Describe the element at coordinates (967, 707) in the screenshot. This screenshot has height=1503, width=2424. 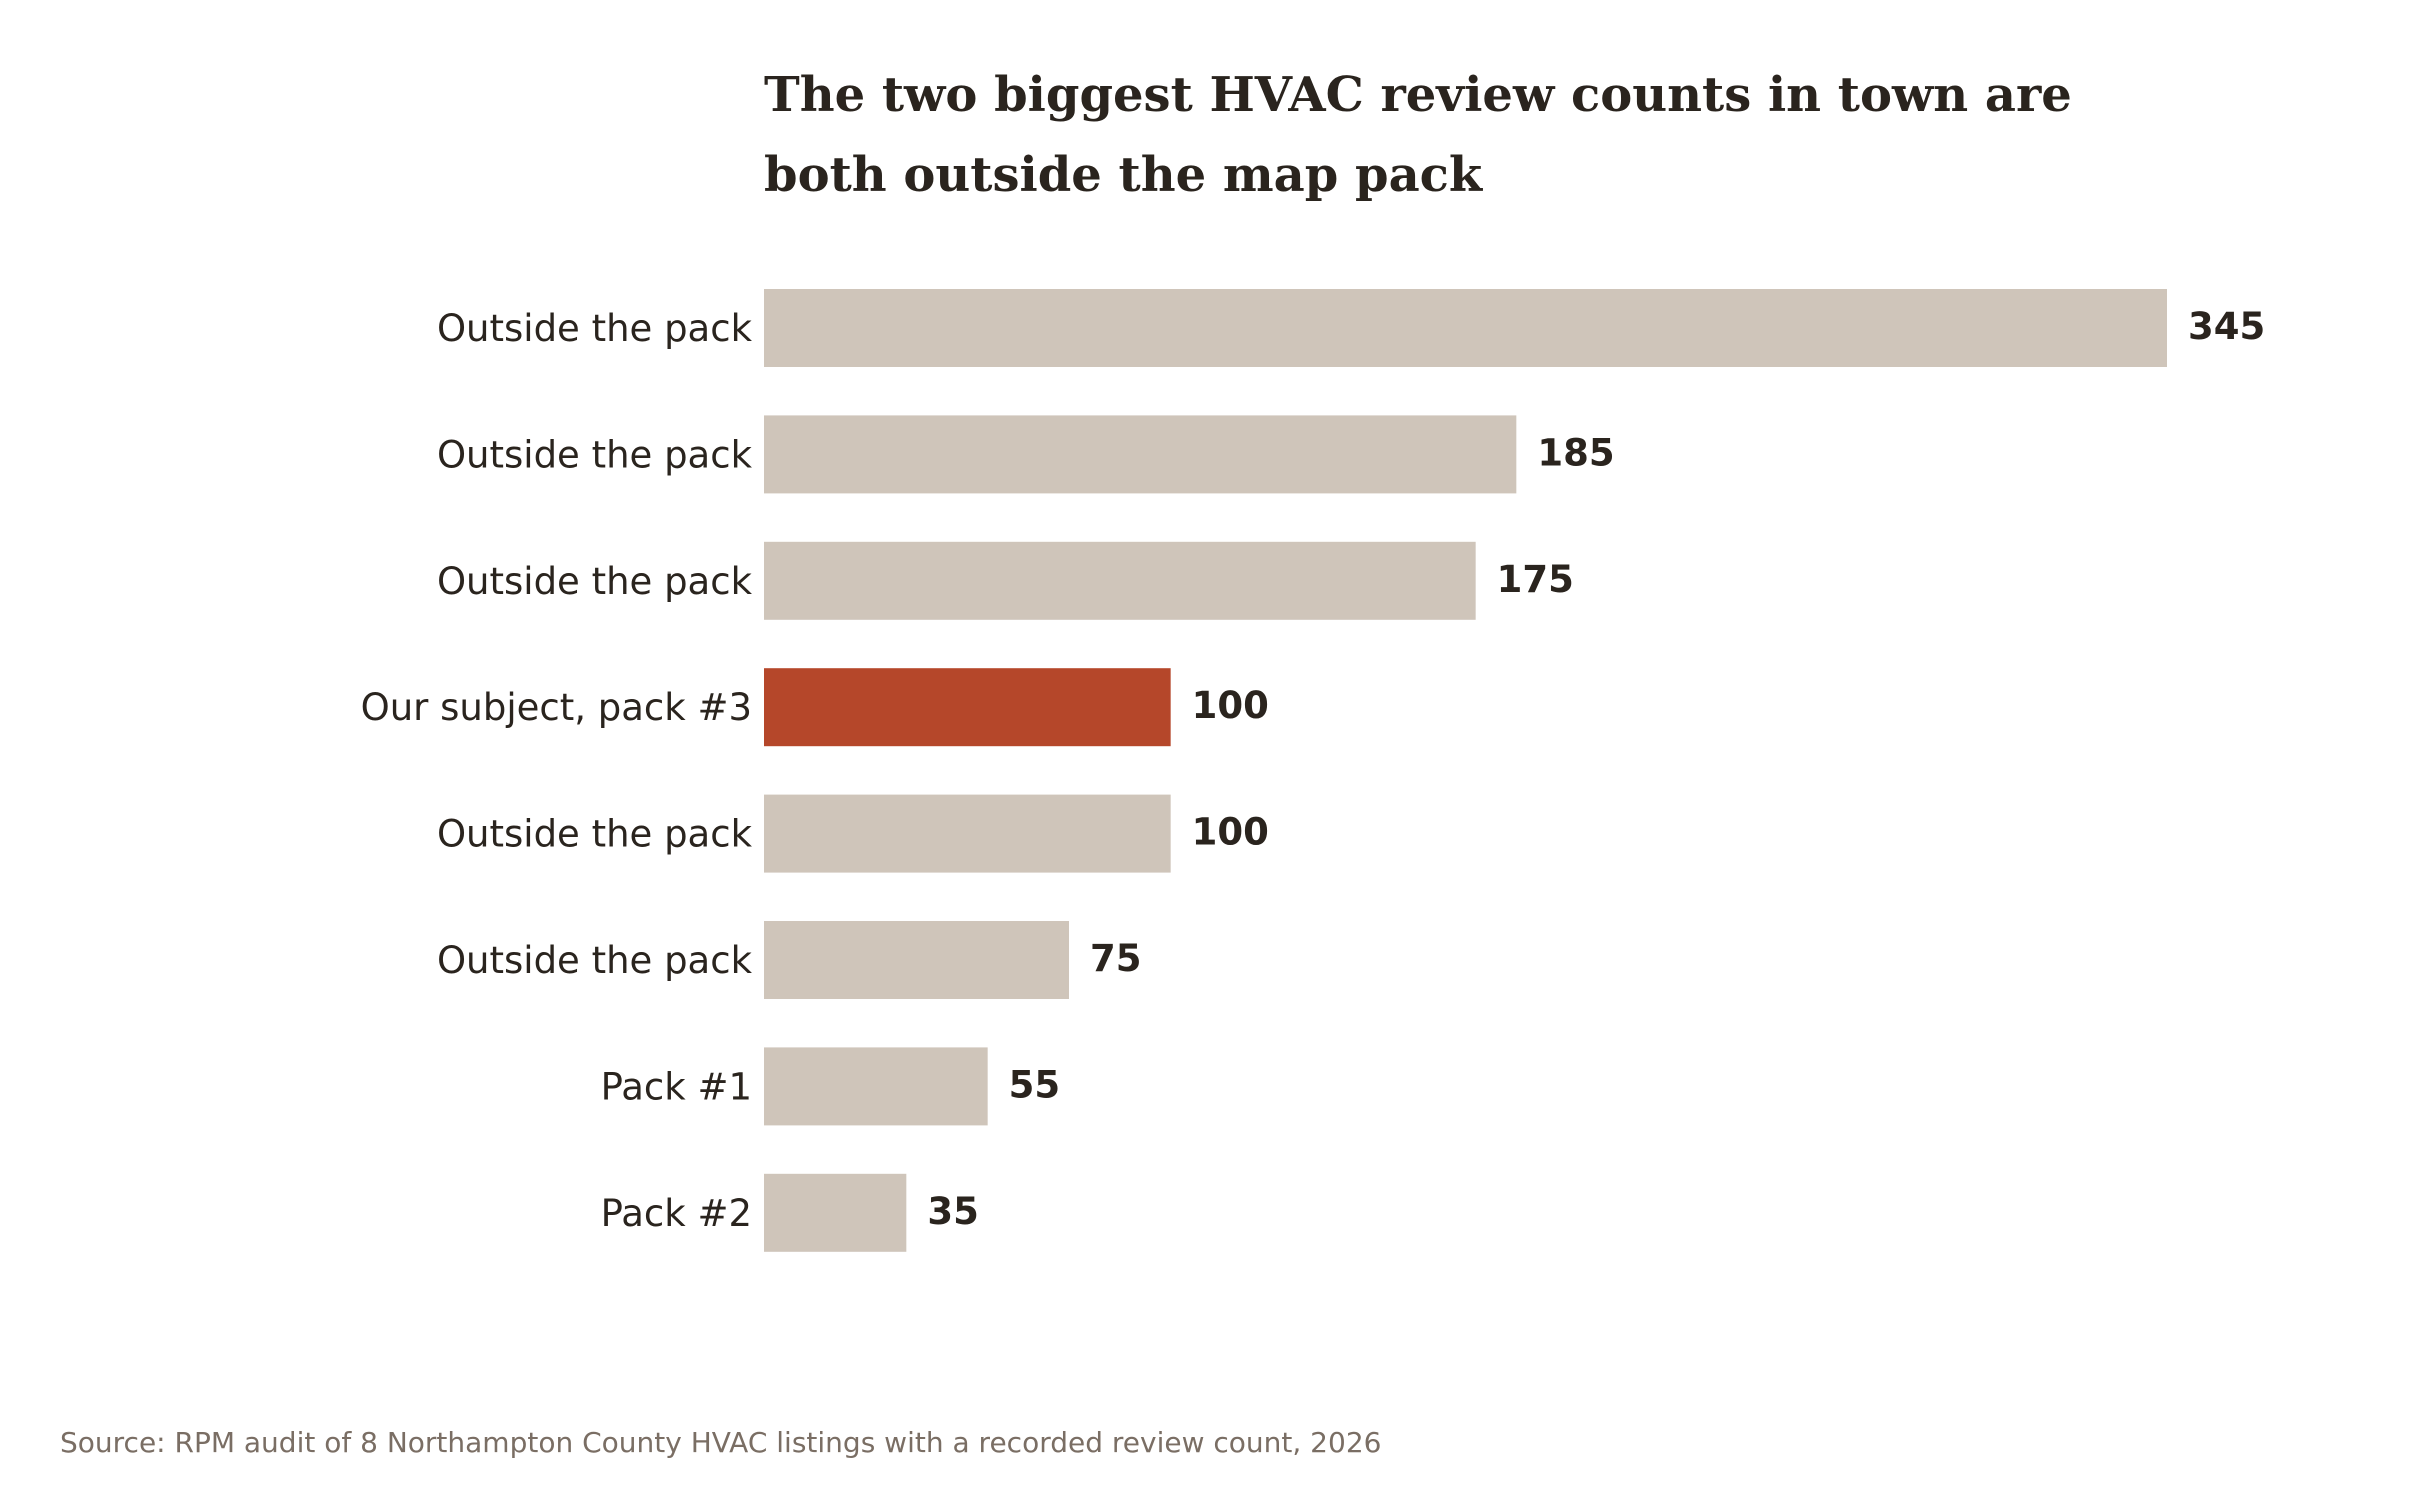
I see `bar-highlight` at that location.